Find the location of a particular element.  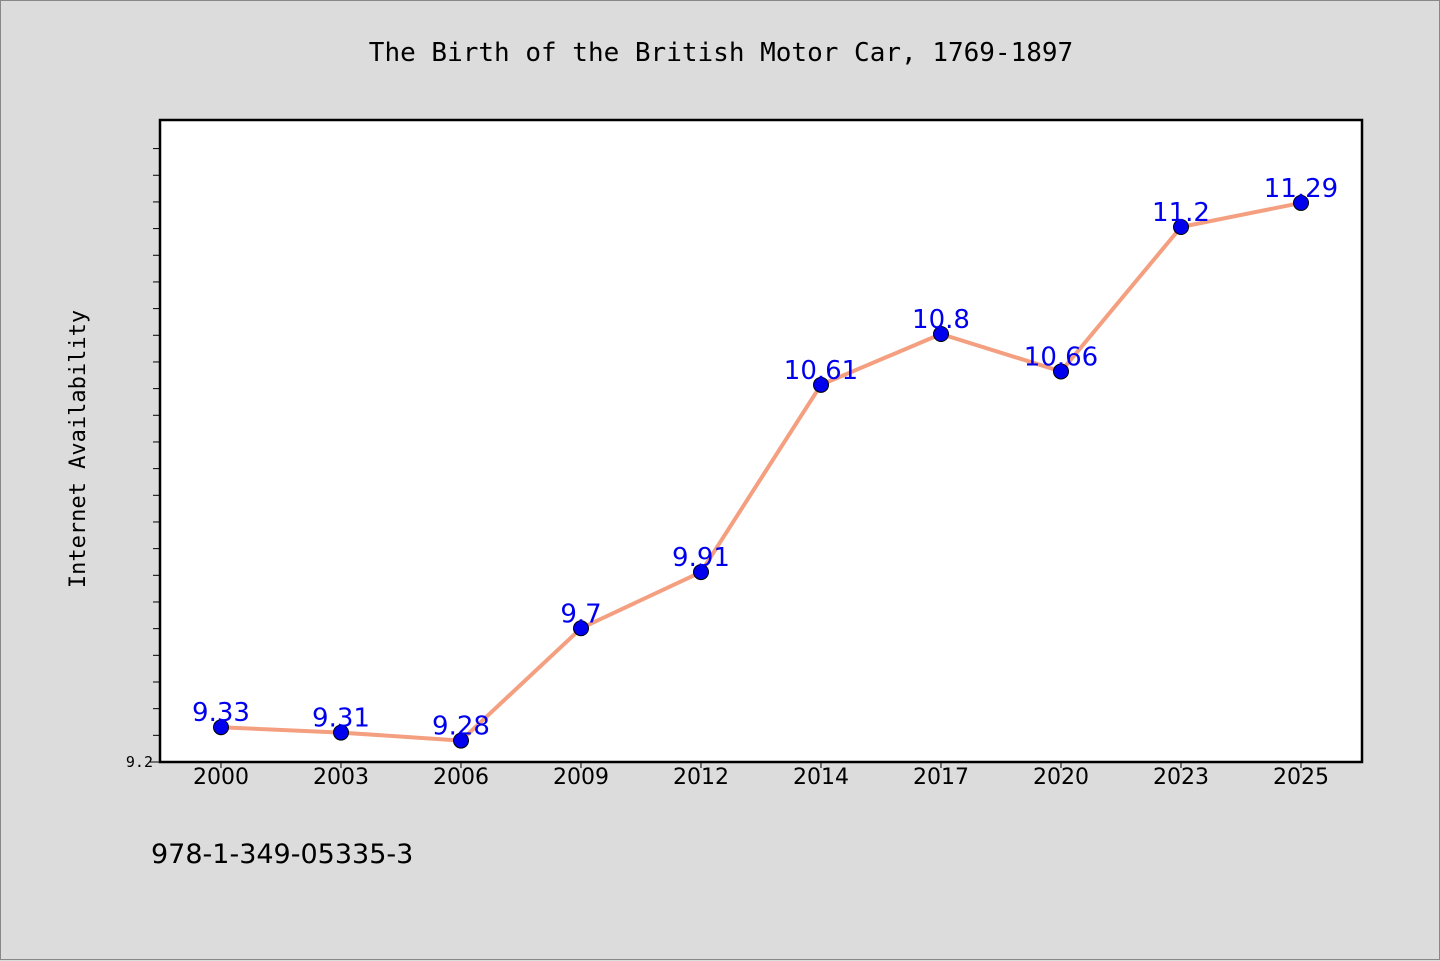

data-label: 9.7 is located at coordinates (580, 614).